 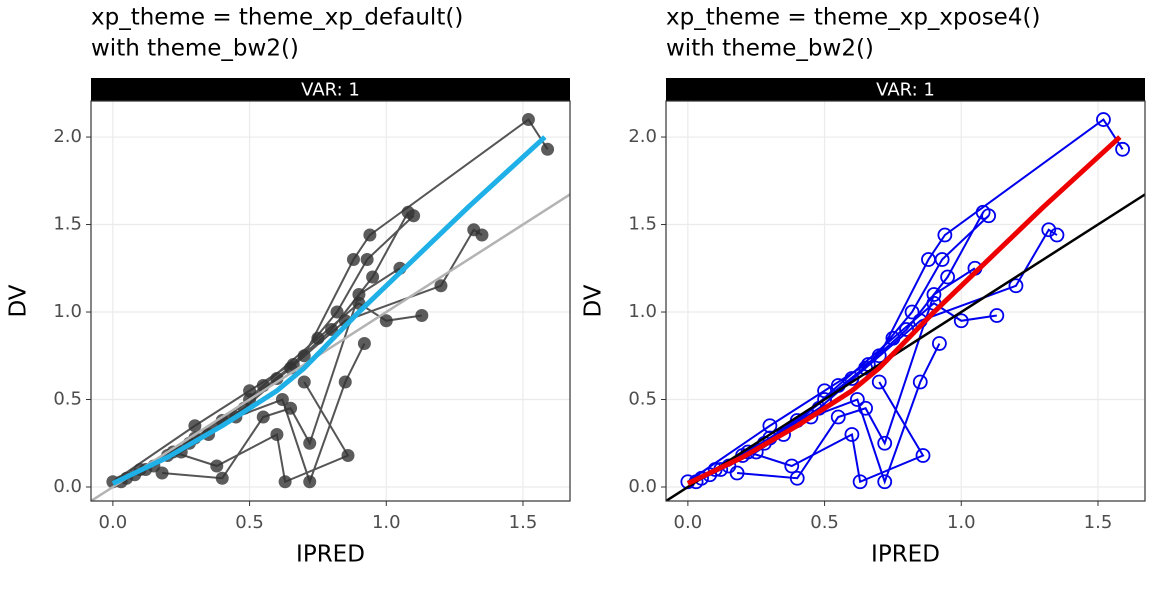 I want to click on y-tick-label: 1.5, so click(x=67, y=224).